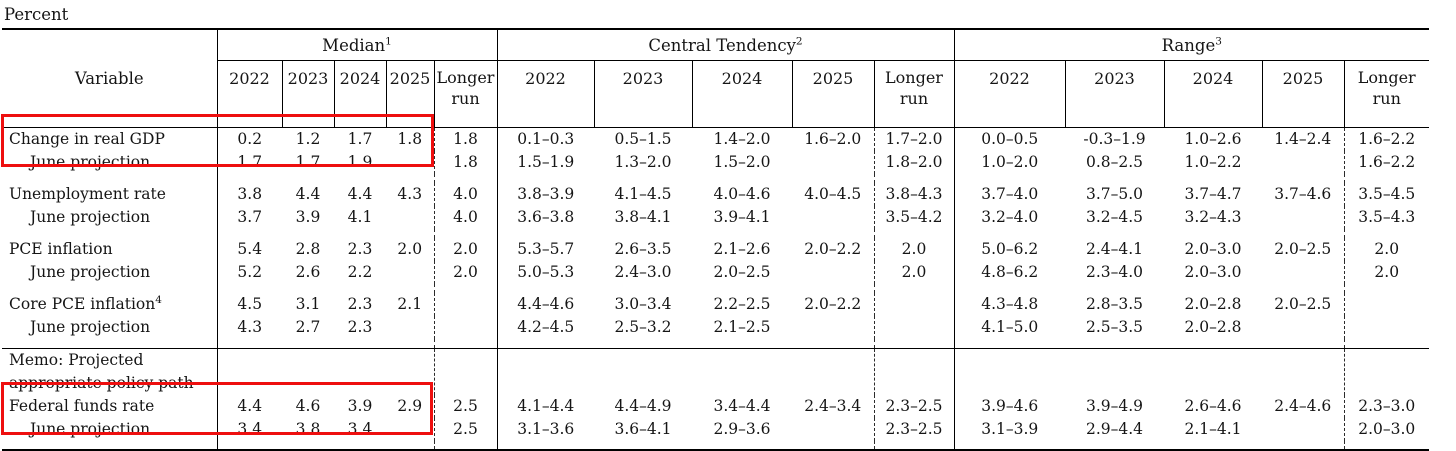 The width and height of the screenshot is (1456, 451). Describe the element at coordinates (1114, 217) in the screenshot. I see `cell-unemployment-june-projection-range-2023: 3.2–4.5` at that location.